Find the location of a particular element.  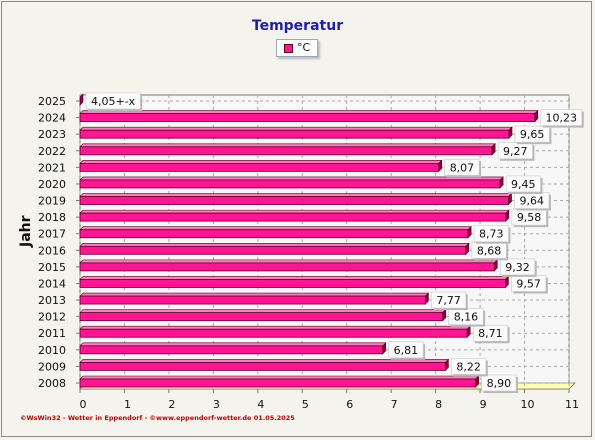

legend: °C is located at coordinates (297, 48).